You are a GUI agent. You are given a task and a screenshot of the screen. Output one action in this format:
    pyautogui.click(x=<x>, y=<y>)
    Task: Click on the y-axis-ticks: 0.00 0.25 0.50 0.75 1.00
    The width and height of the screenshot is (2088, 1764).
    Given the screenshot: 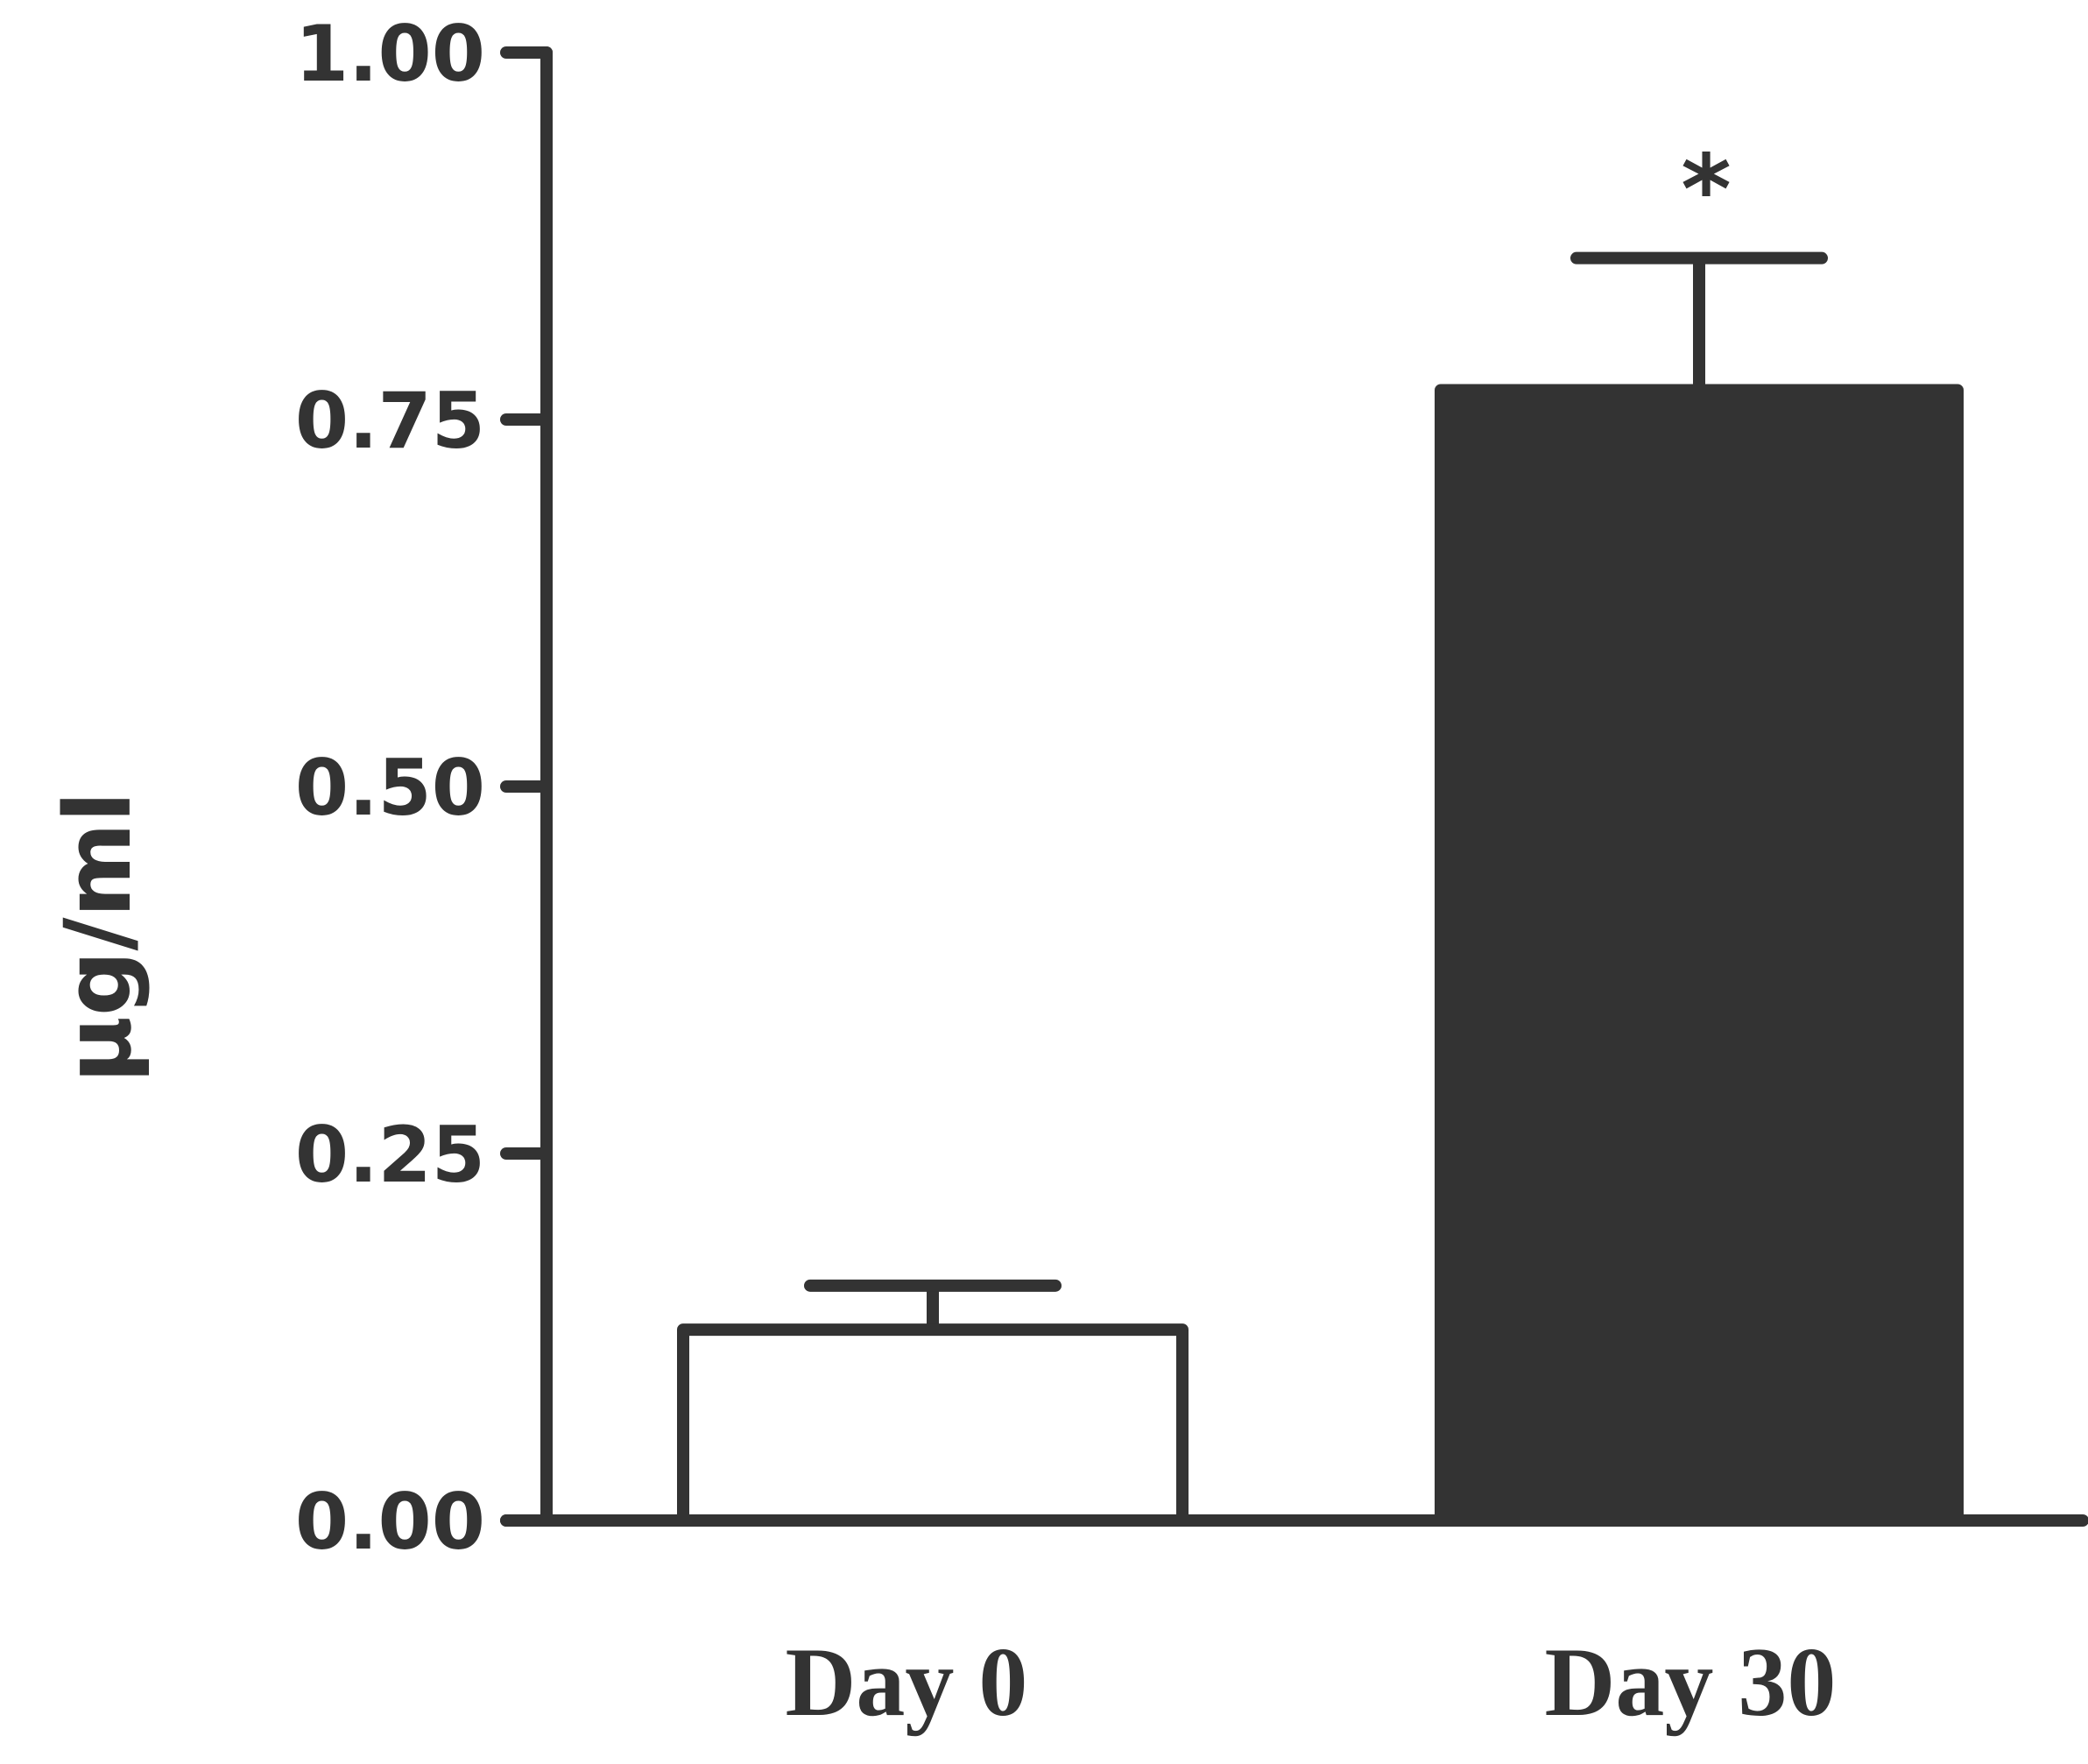 What is the action you would take?
    pyautogui.click(x=424, y=788)
    